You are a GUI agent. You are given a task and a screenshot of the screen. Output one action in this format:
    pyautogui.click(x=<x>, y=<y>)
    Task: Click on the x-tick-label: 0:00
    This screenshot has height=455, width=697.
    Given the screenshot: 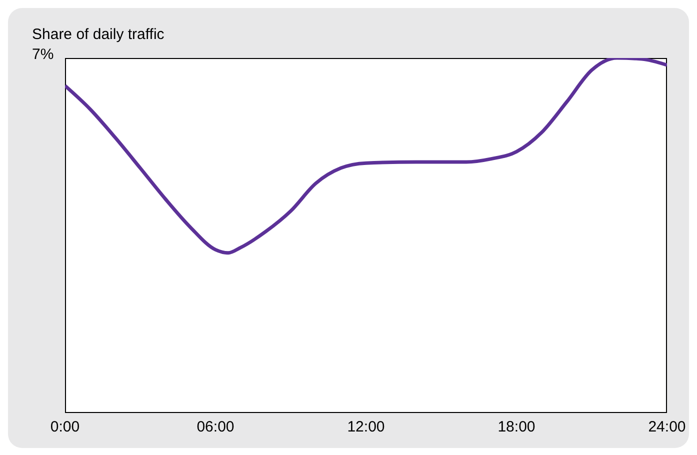 What is the action you would take?
    pyautogui.click(x=65, y=427)
    